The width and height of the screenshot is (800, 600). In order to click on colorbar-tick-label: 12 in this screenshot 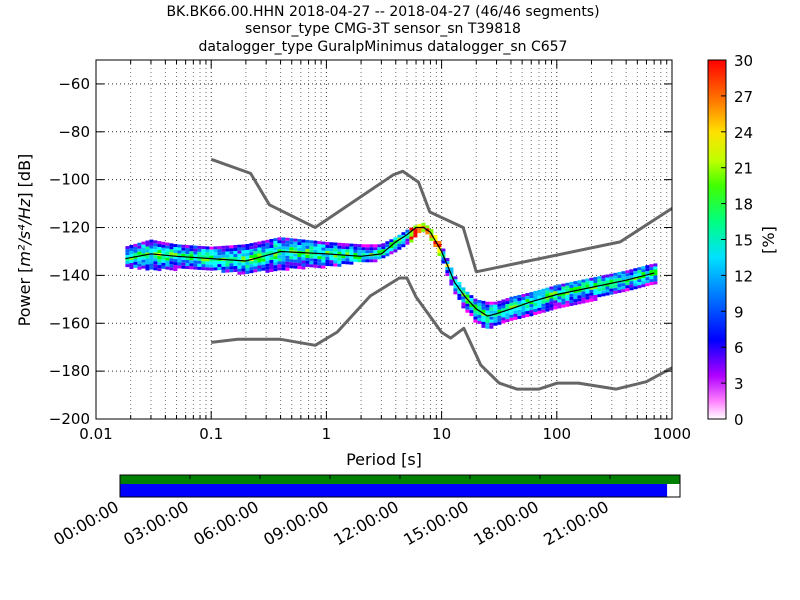, I will do `click(743, 276)`.